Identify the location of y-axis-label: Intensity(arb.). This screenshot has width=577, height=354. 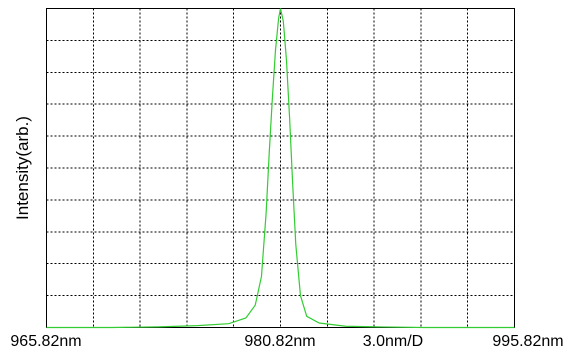
(22, 168).